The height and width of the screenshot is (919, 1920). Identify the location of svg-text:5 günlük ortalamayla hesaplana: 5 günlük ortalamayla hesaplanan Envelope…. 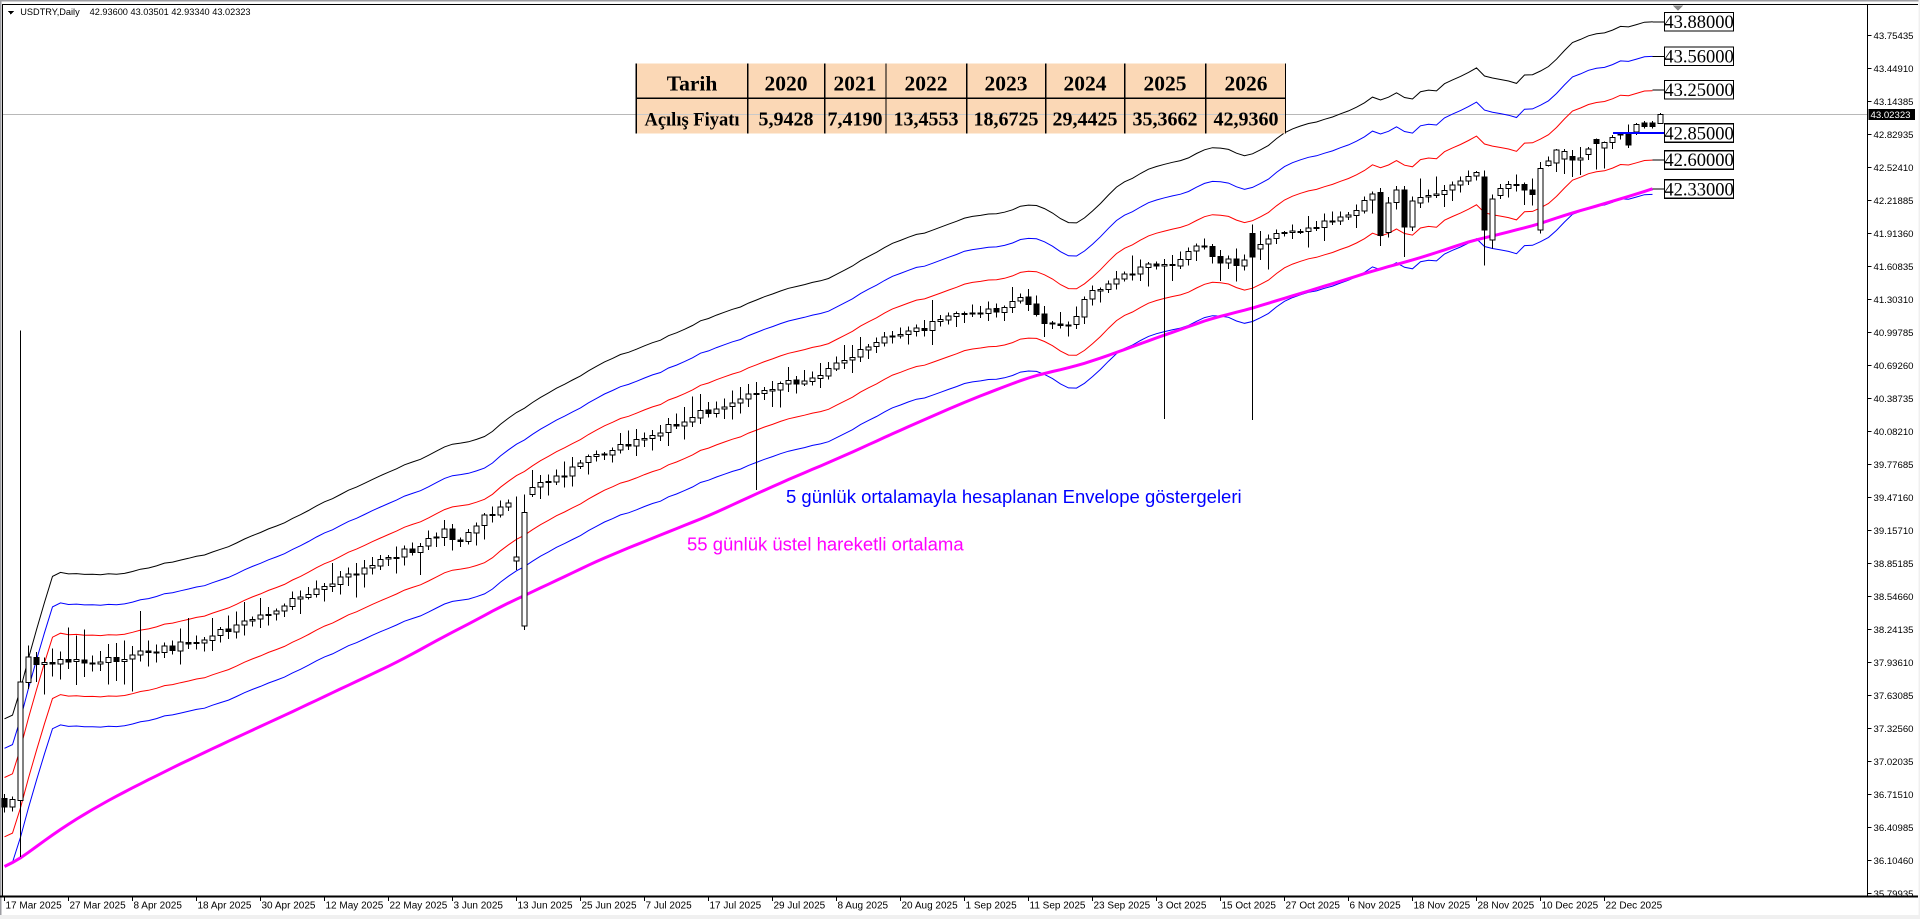
(1014, 496).